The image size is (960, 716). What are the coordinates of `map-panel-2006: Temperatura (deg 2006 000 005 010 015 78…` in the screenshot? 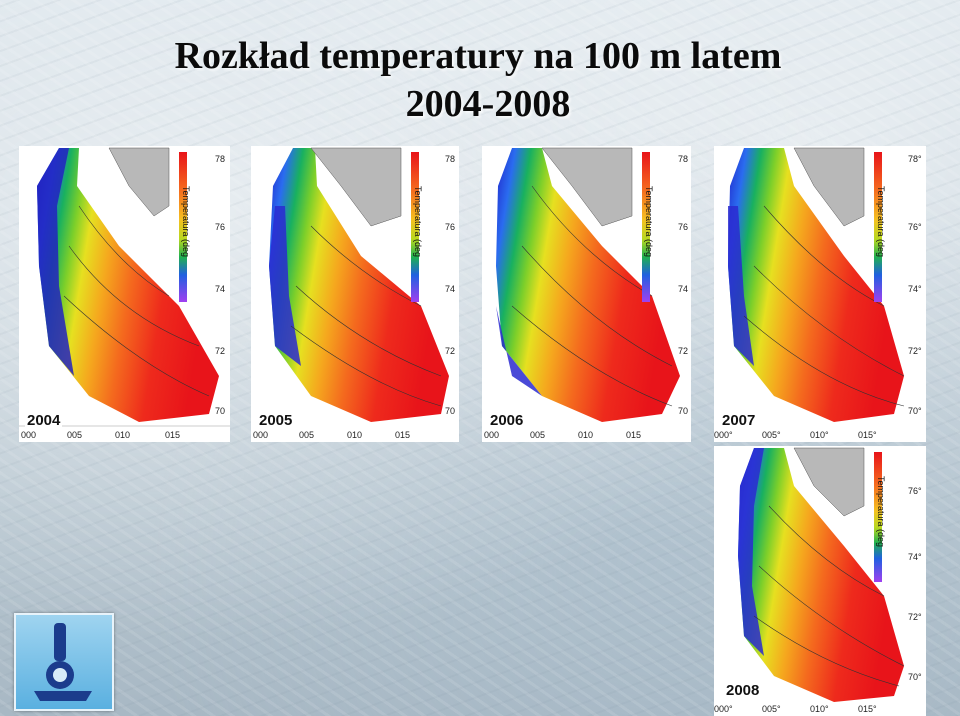 It's located at (586, 294).